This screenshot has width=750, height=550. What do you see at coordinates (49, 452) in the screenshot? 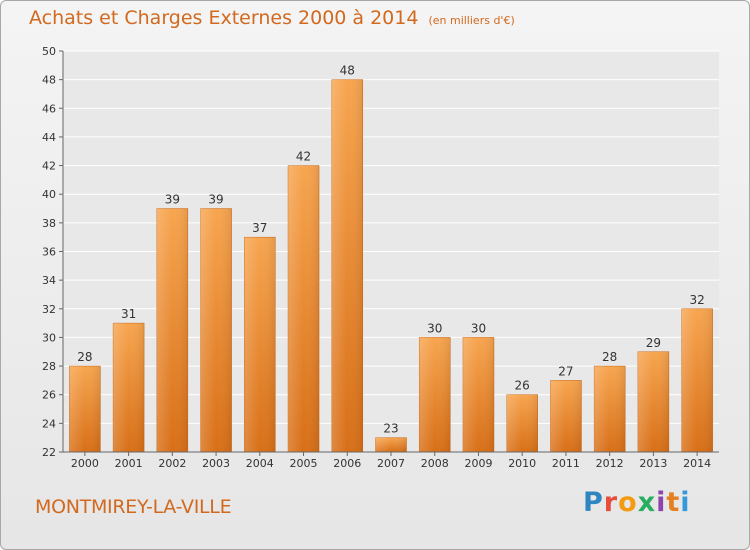
I see `y-tick-label: 22` at bounding box center [49, 452].